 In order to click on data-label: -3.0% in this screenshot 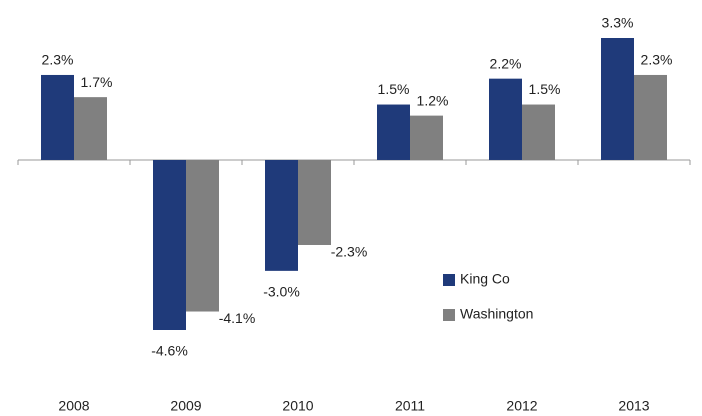, I will do `click(281, 292)`.